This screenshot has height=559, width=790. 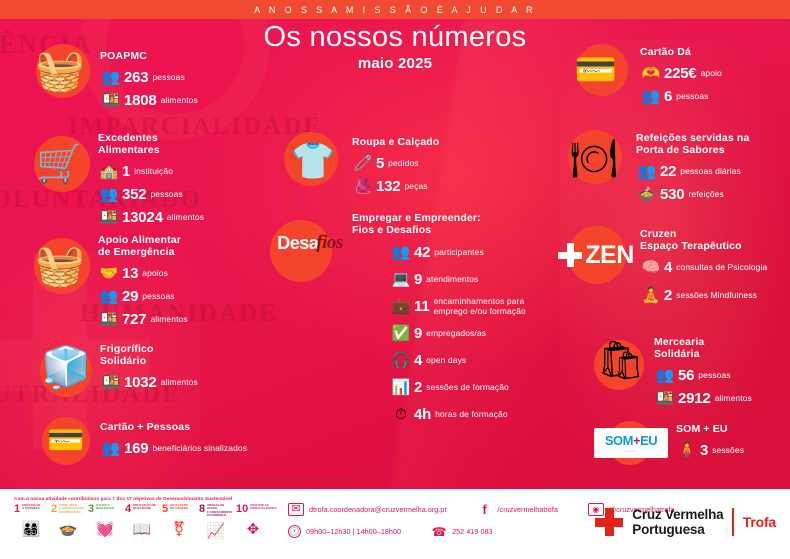 I want to click on contact-facebook: f /cruzvermelhatrofa, so click(x=517, y=509).